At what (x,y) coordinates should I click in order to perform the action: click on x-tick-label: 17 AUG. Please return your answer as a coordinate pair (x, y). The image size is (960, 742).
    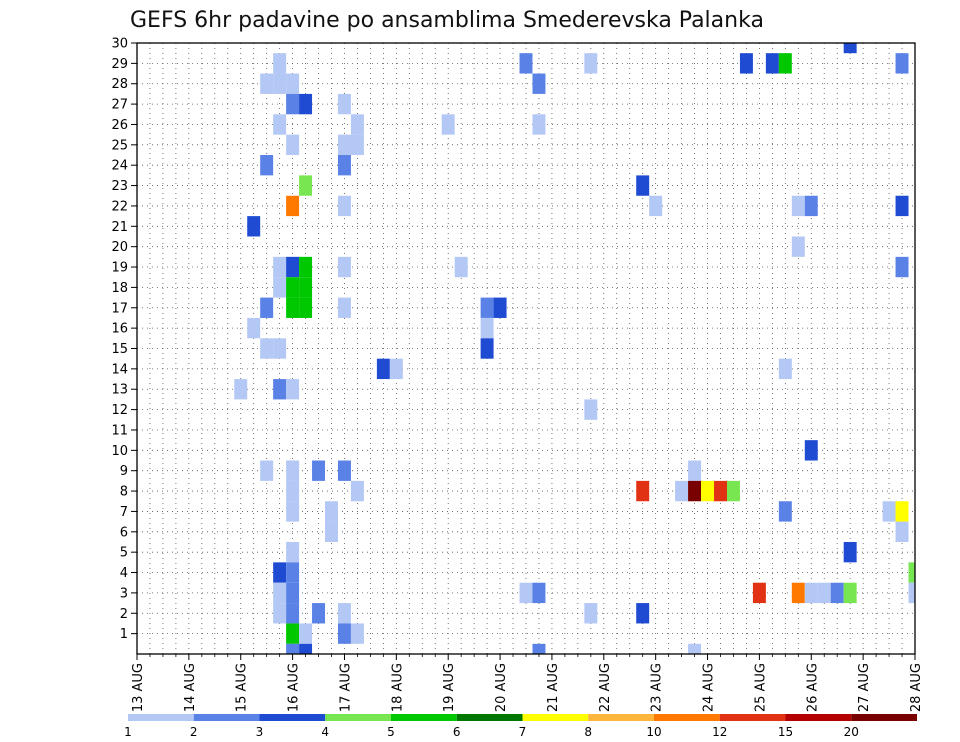
    Looking at the image, I should click on (345, 687).